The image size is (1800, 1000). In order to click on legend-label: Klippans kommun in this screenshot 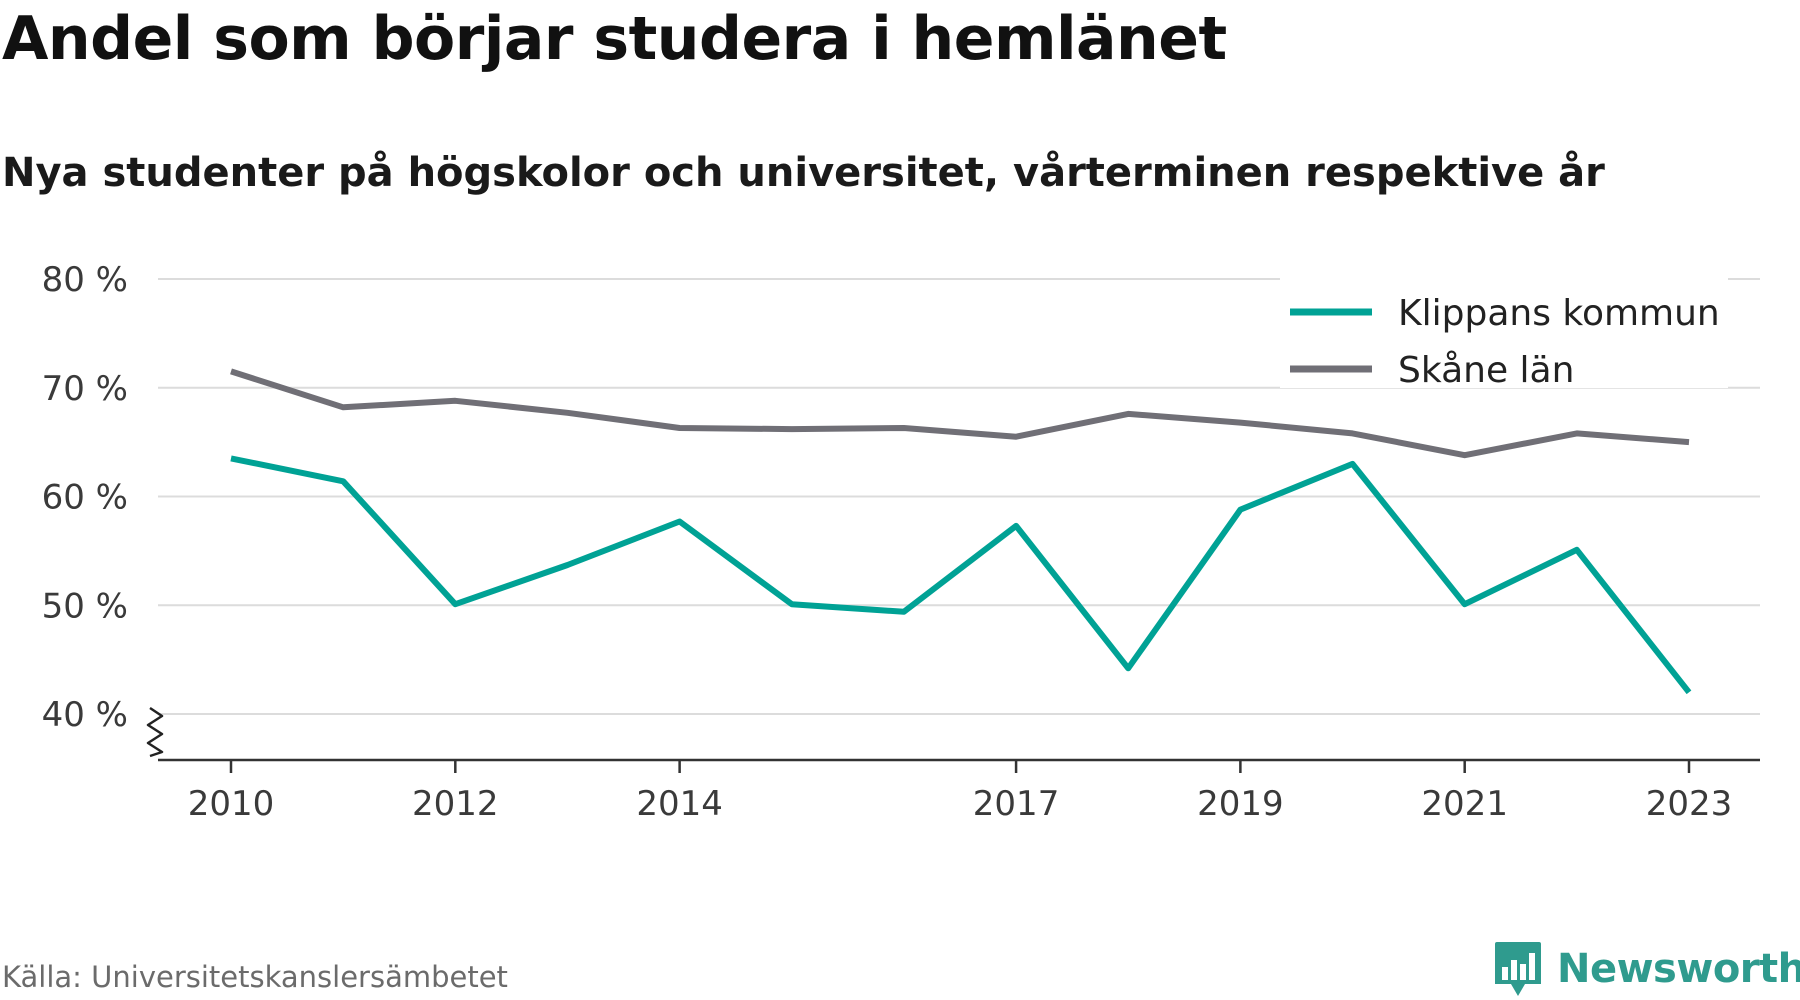, I will do `click(1559, 313)`.